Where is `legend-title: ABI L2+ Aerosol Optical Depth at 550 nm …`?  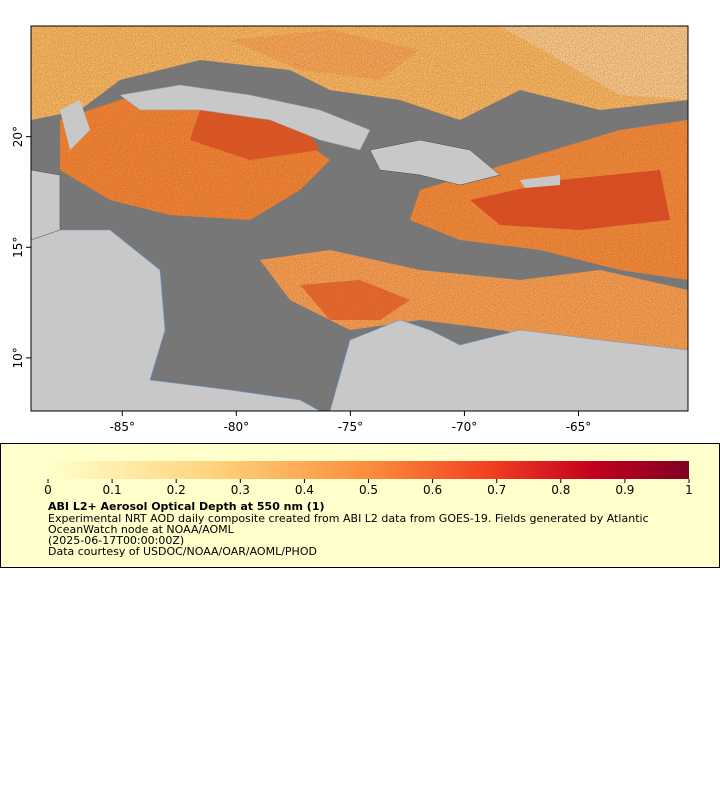
legend-title: ABI L2+ Aerosol Optical Depth at 550 nm … is located at coordinates (186, 506).